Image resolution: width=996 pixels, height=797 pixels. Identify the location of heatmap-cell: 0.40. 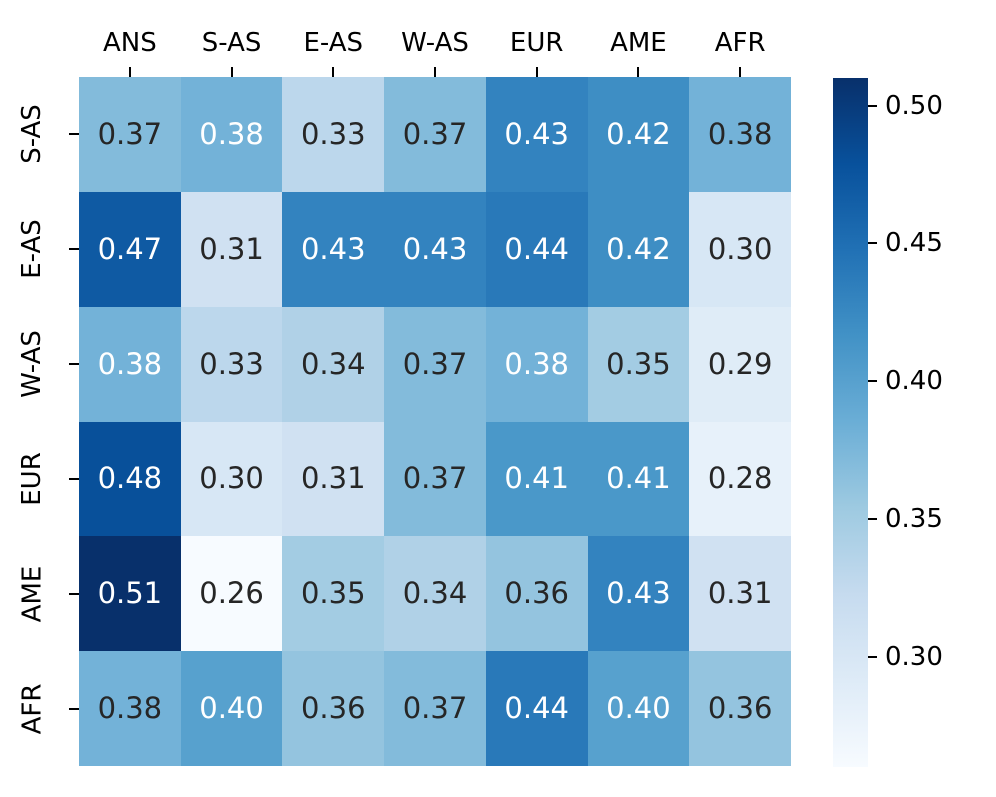
(231, 708).